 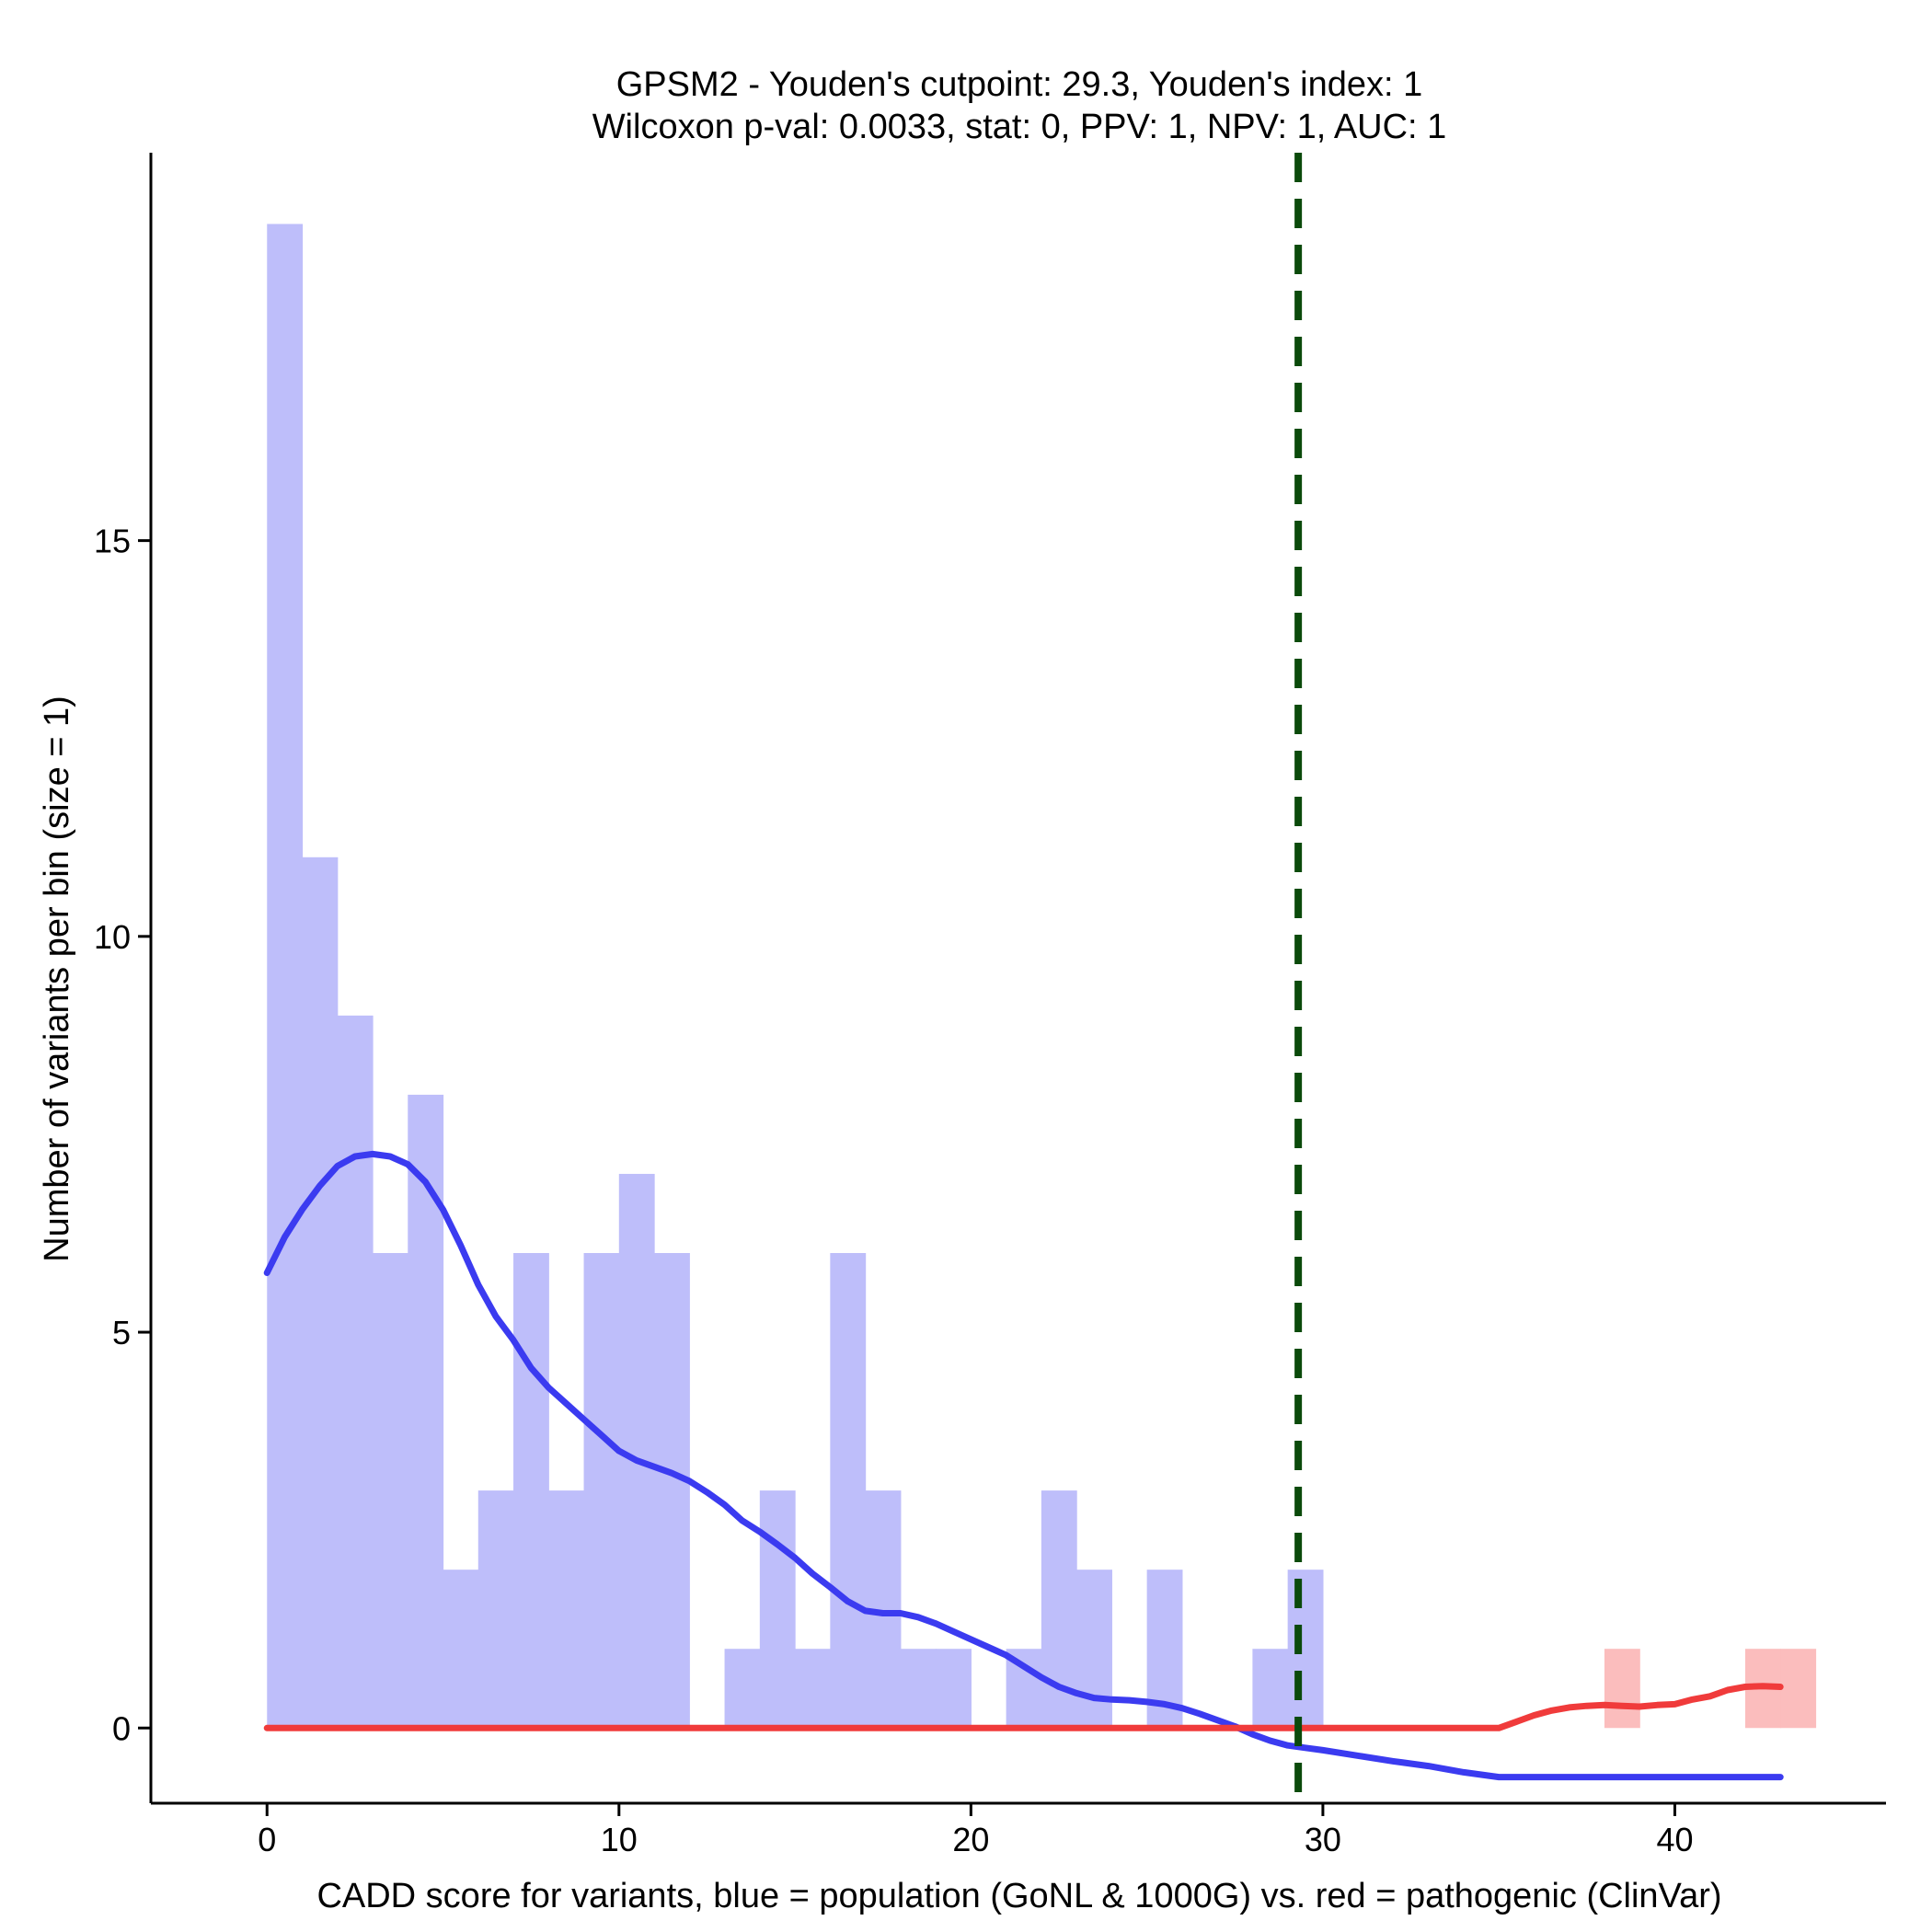 I want to click on pathogenic-histogram, so click(x=1710, y=1689).